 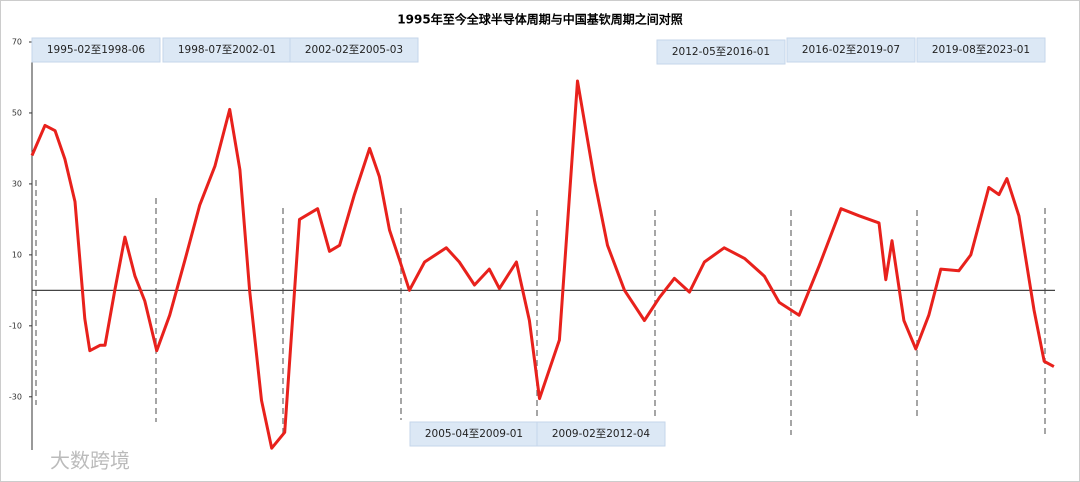 I want to click on period-label: 2005-04至2009-01, so click(x=474, y=434).